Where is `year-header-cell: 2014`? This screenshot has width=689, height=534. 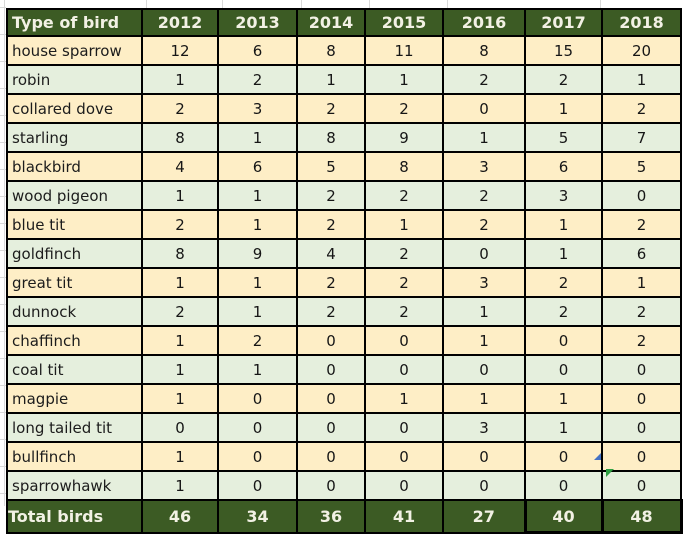 year-header-cell: 2014 is located at coordinates (331, 22).